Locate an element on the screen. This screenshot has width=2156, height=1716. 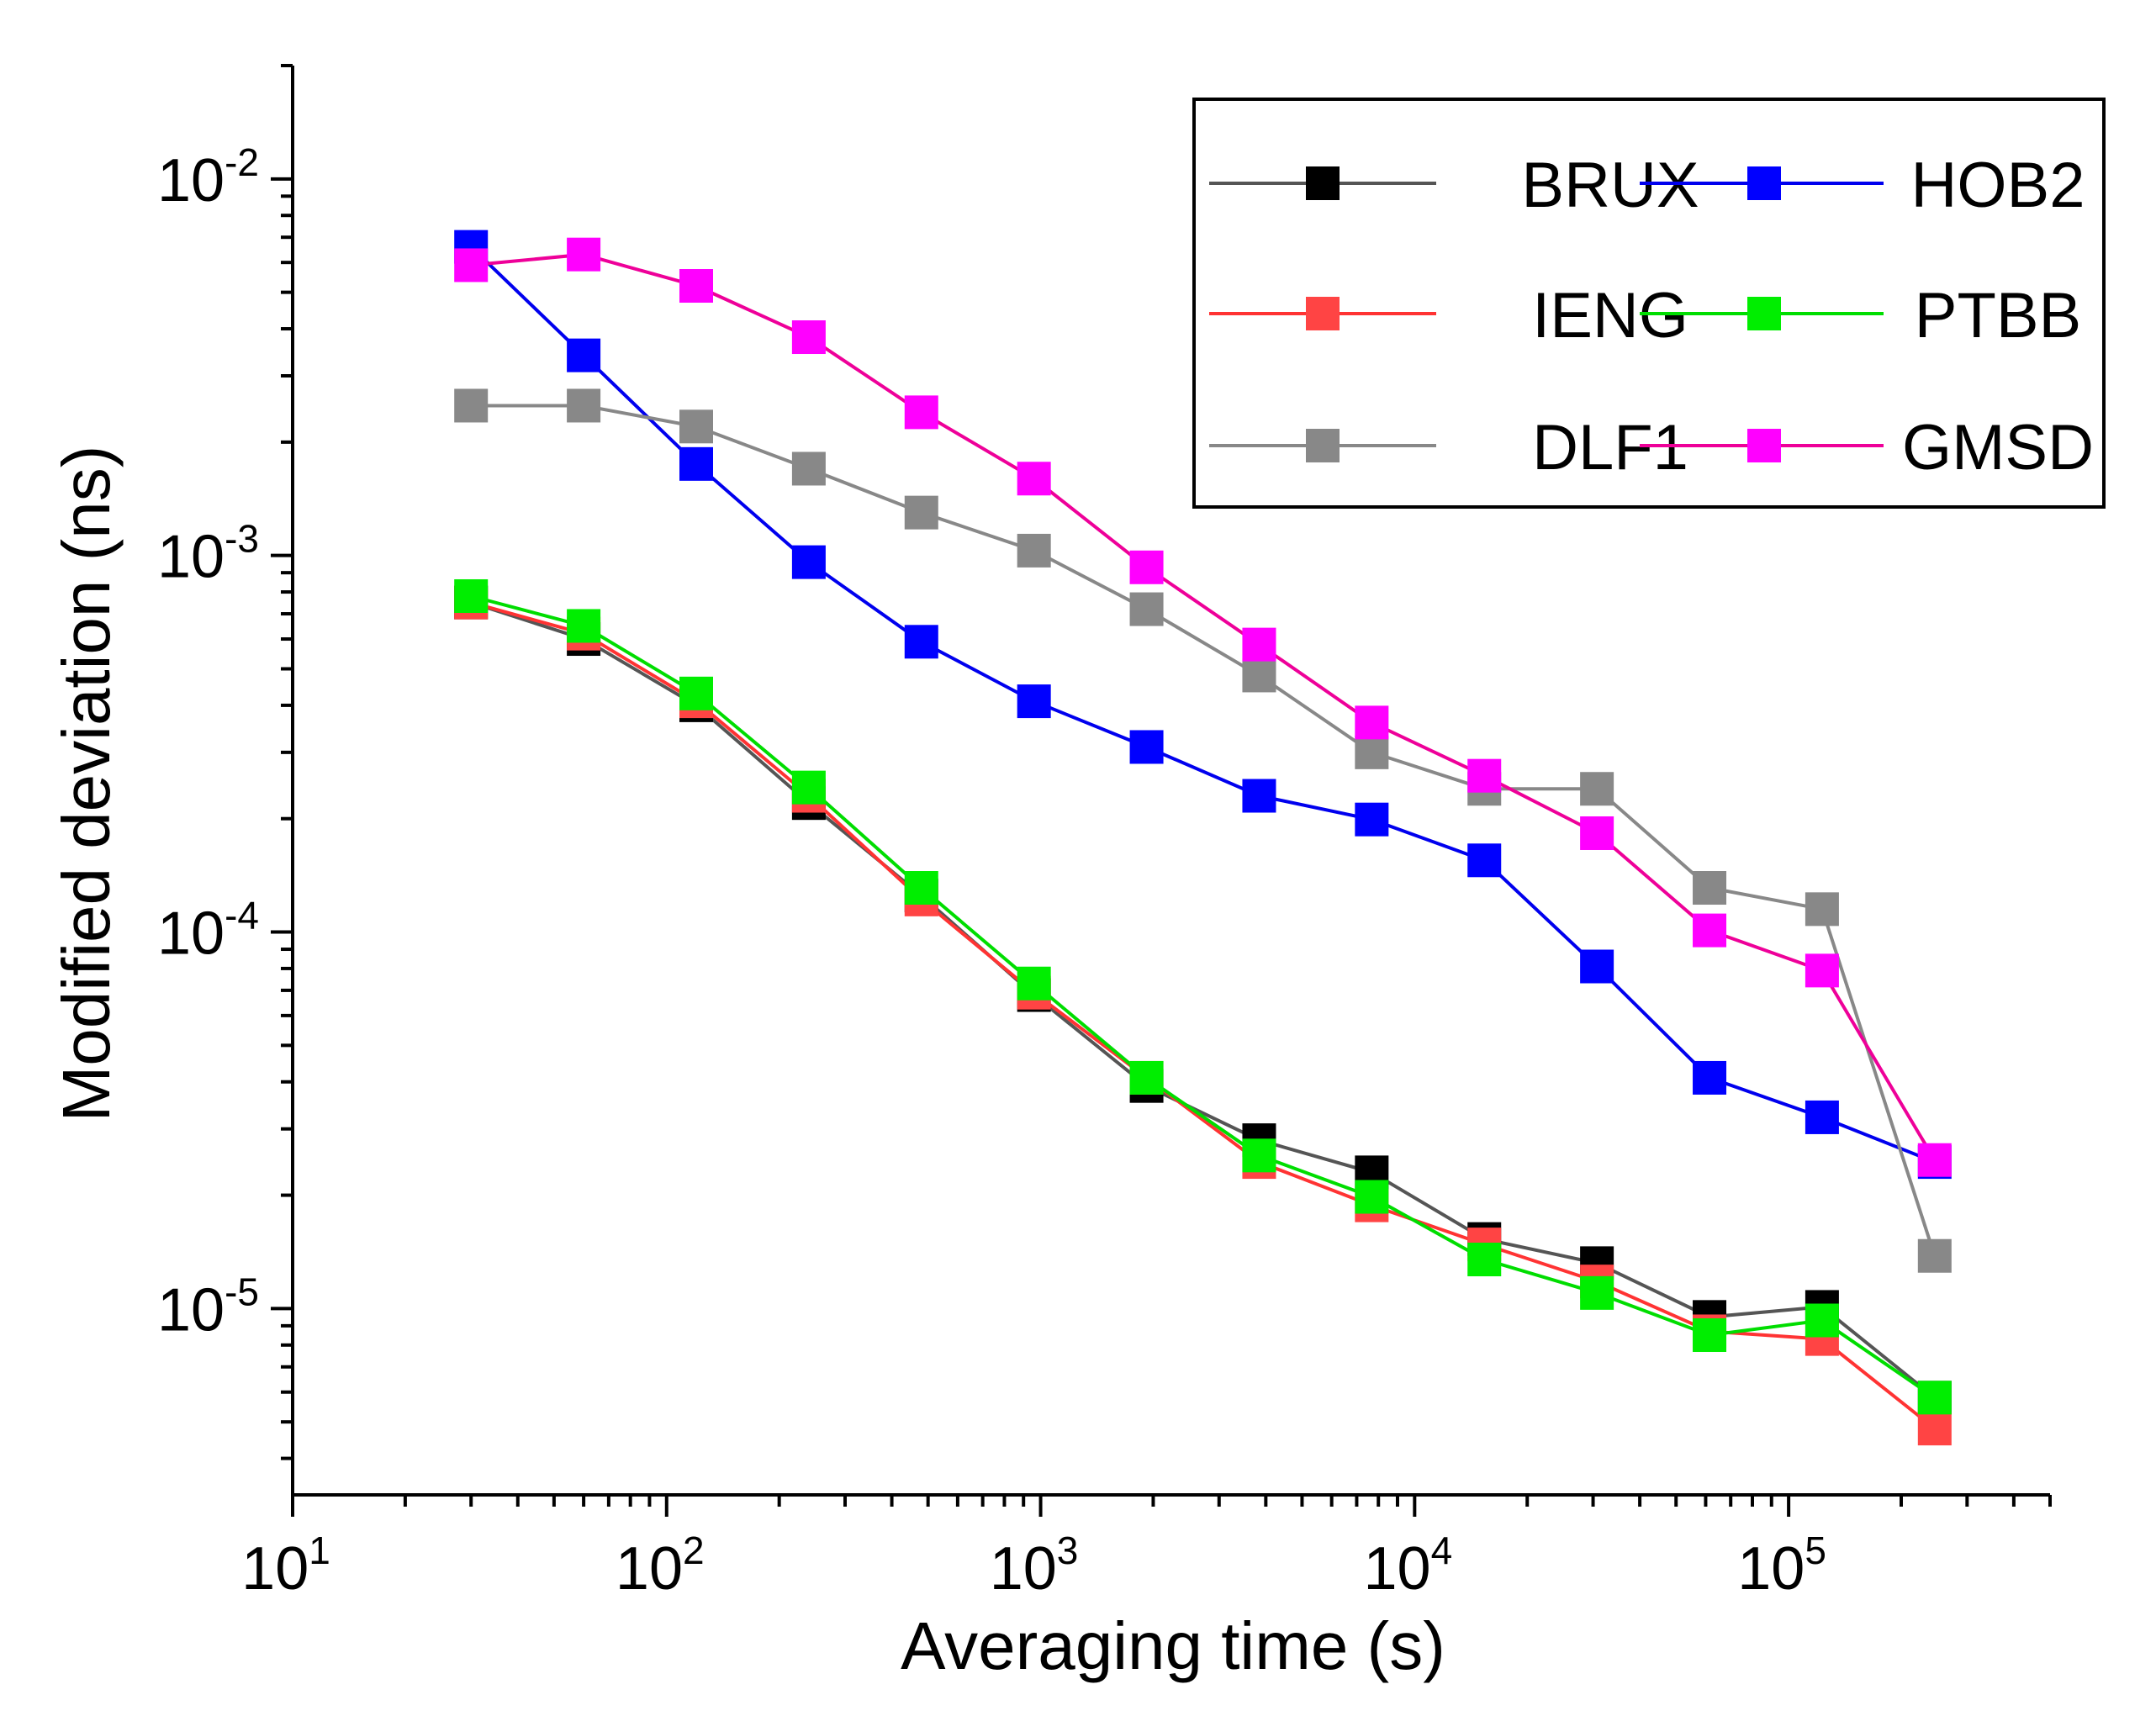
legend-label: IENG is located at coordinates (1610, 315).